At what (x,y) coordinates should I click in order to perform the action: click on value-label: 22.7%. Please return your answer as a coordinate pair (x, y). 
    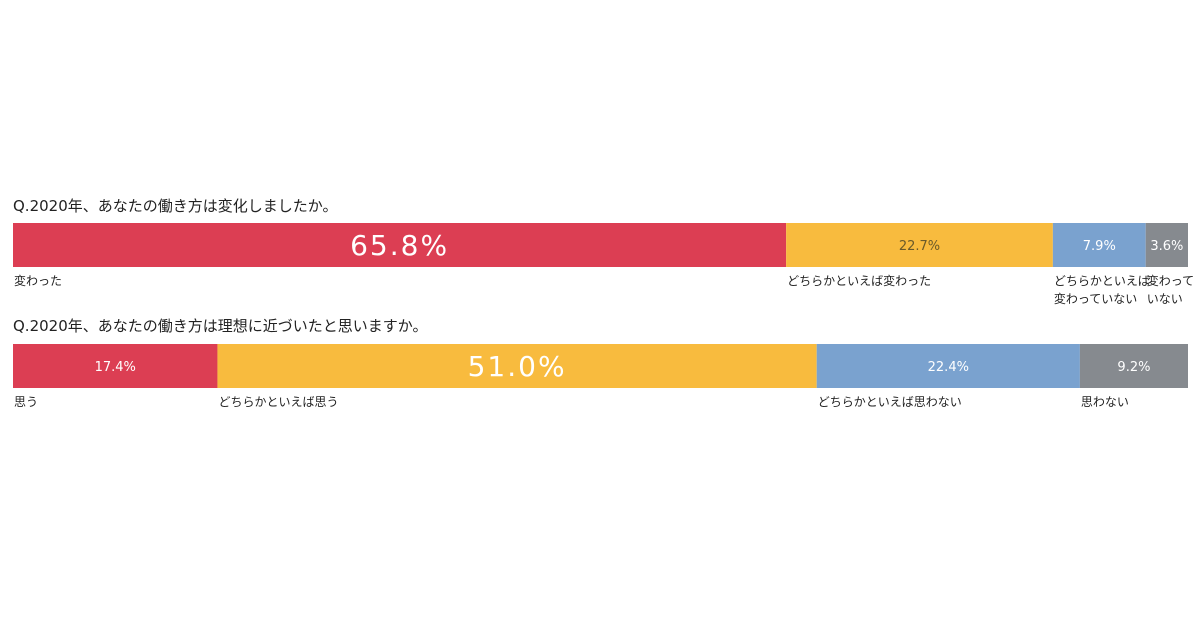
    Looking at the image, I should click on (919, 246).